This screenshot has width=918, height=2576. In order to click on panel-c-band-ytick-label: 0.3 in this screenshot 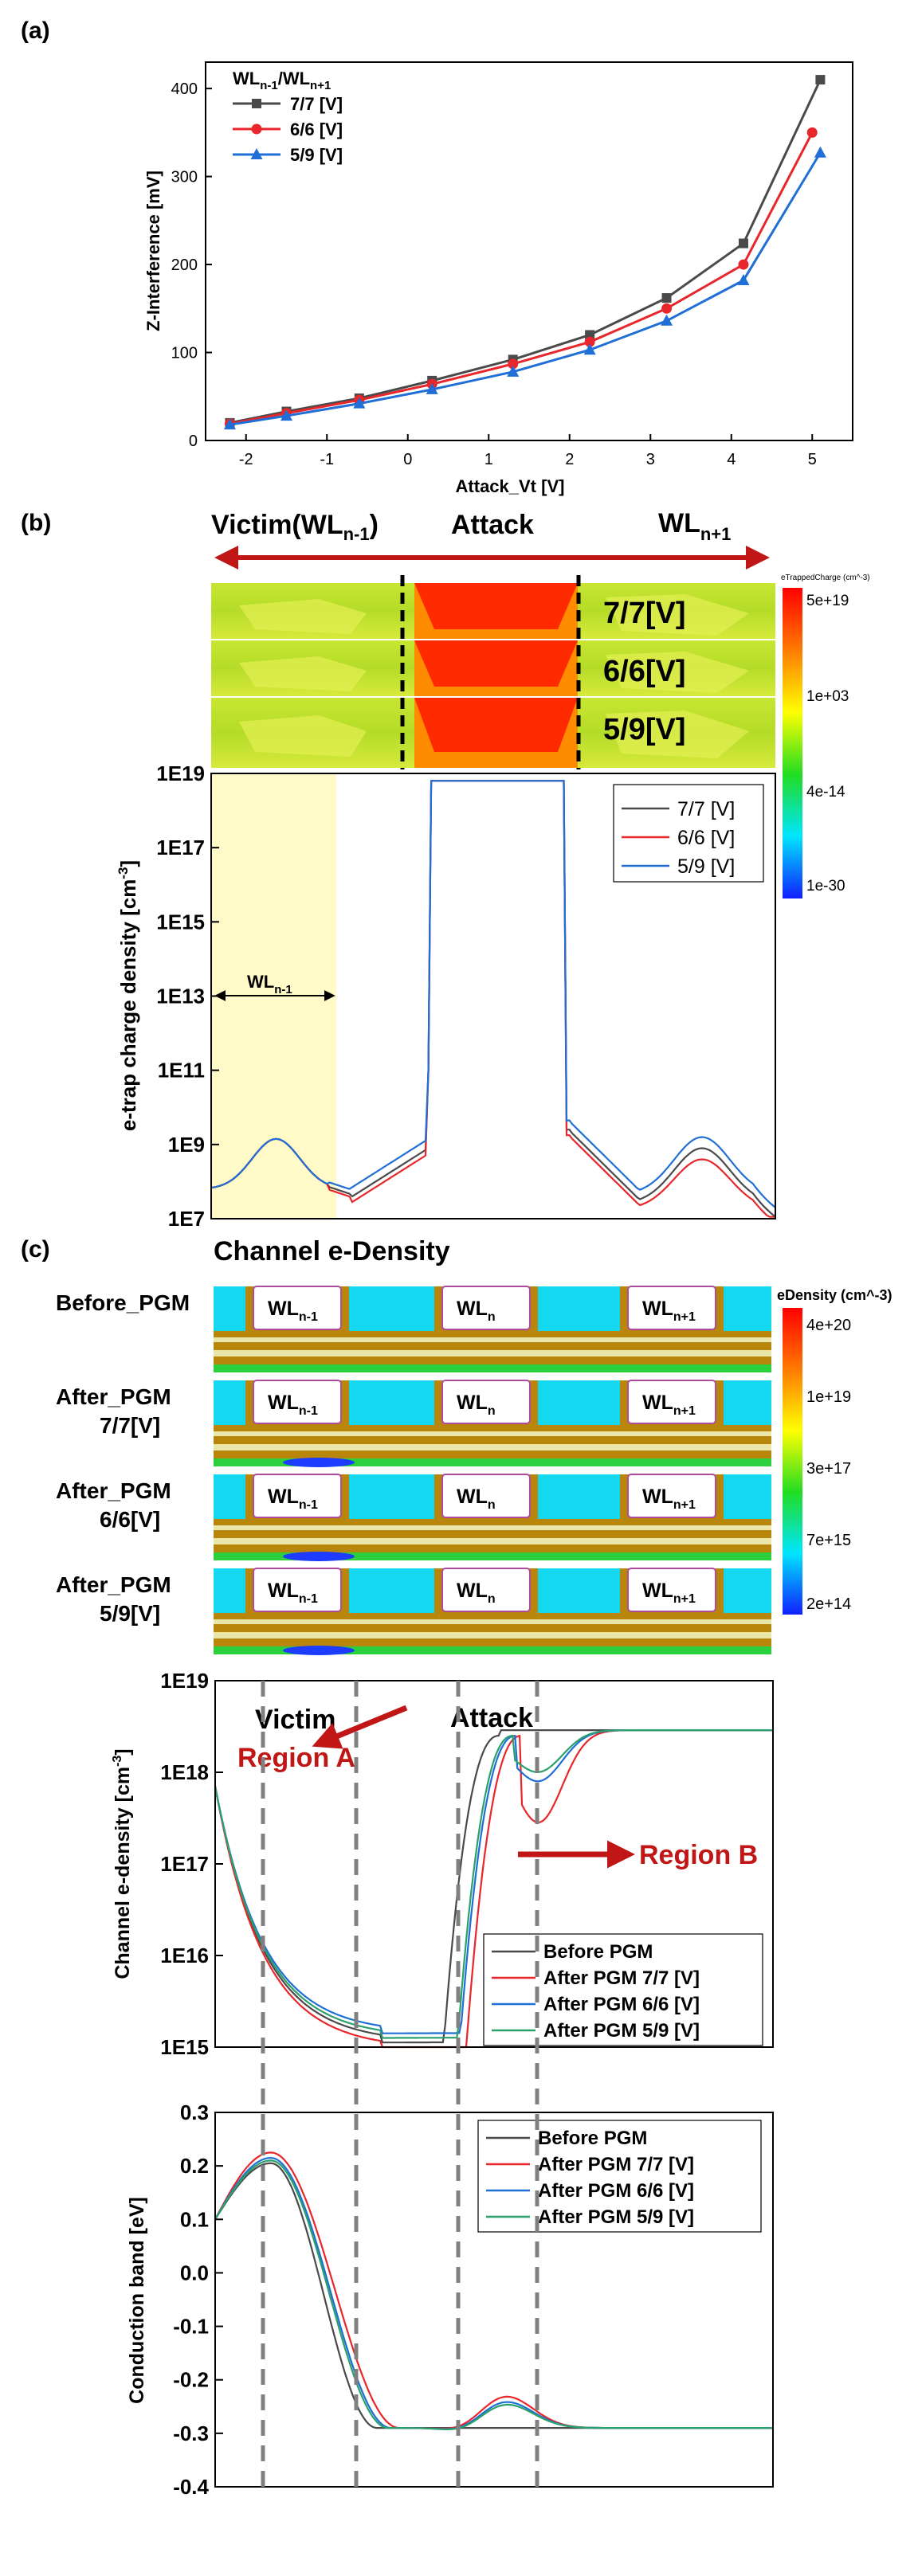, I will do `click(194, 2112)`.